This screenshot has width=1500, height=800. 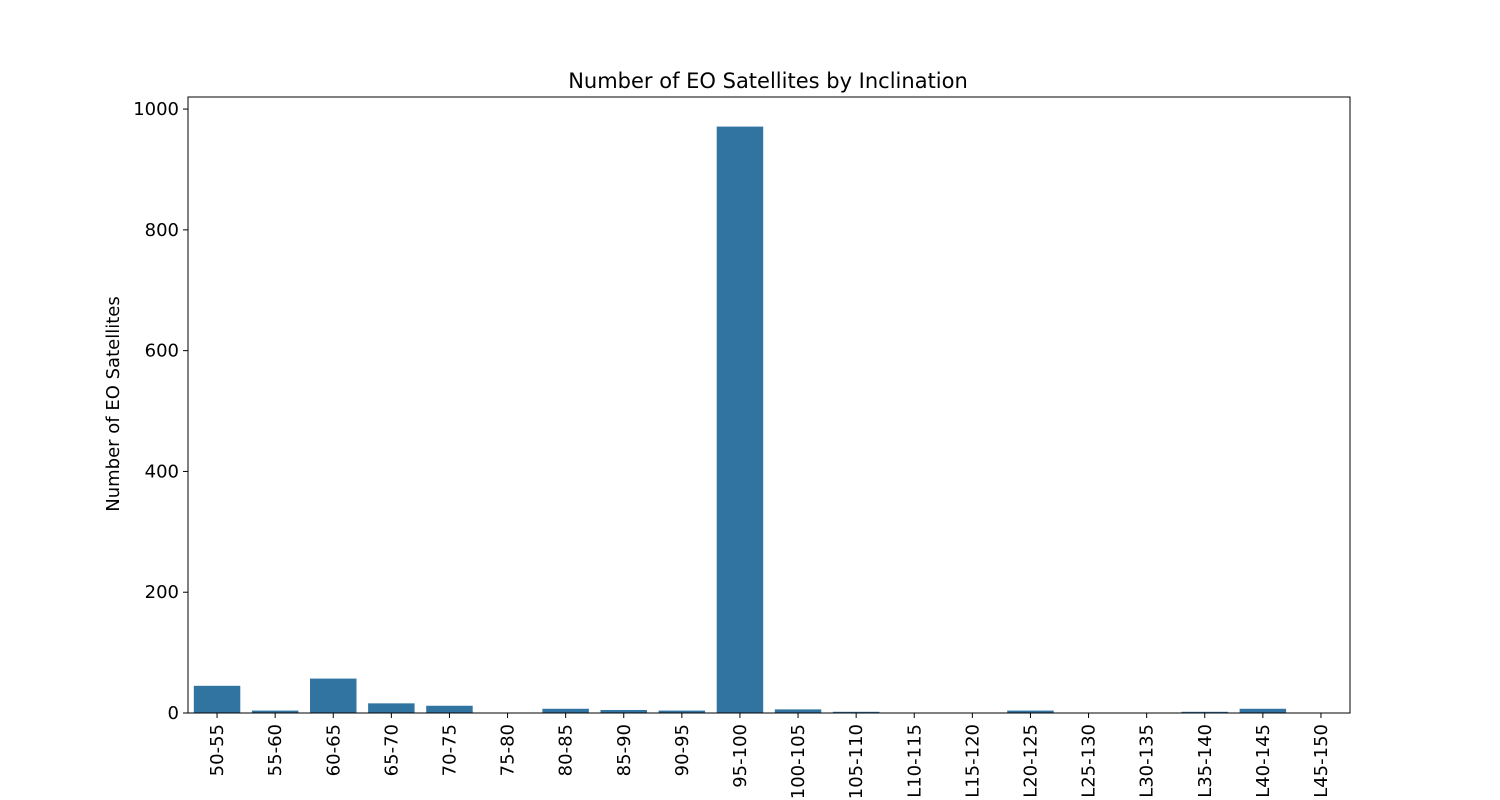 I want to click on x-tick-label: L40-145, so click(x=1263, y=761).